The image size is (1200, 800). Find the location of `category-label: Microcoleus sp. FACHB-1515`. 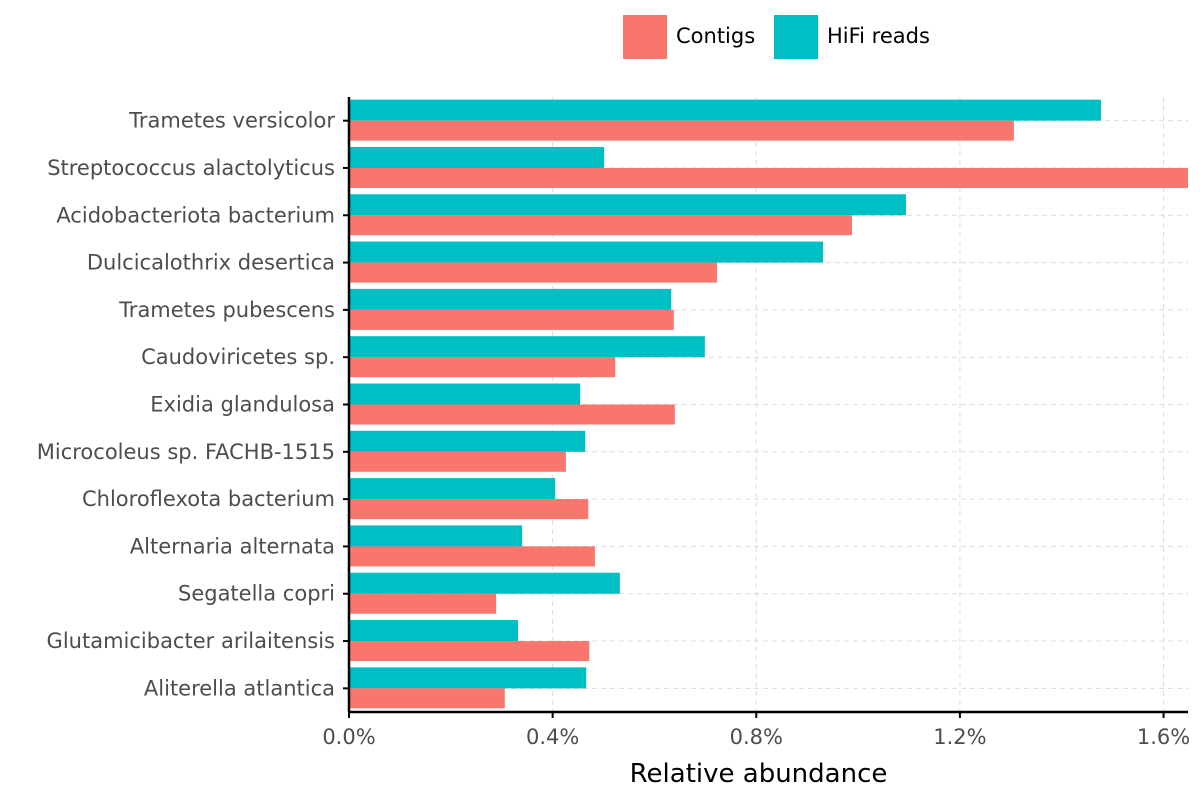

category-label: Microcoleus sp. FACHB-1515 is located at coordinates (186, 452).